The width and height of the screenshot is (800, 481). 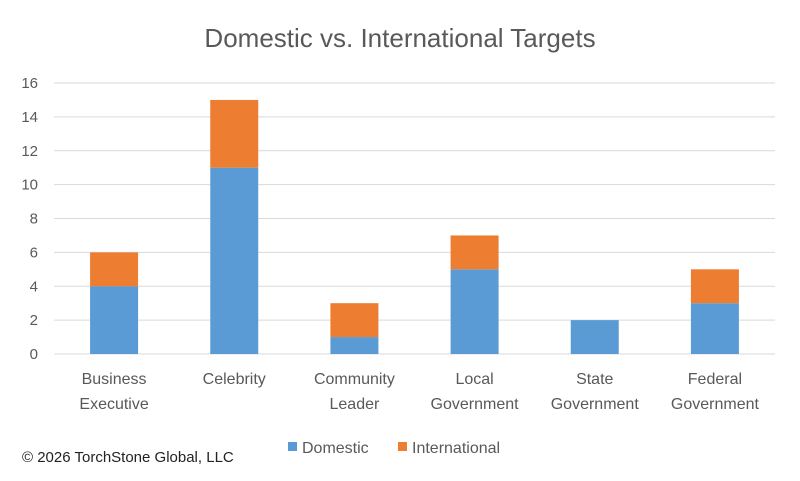 I want to click on x-category-label-line: Celebrity, so click(x=234, y=379).